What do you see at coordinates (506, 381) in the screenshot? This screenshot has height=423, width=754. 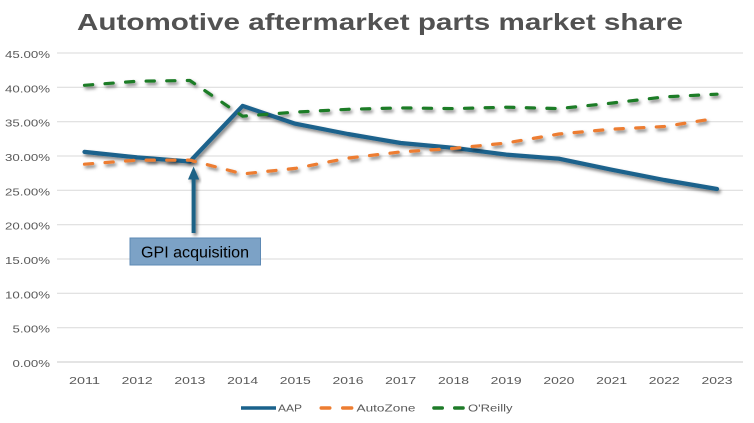 I see `svg-text: 2019` at bounding box center [506, 381].